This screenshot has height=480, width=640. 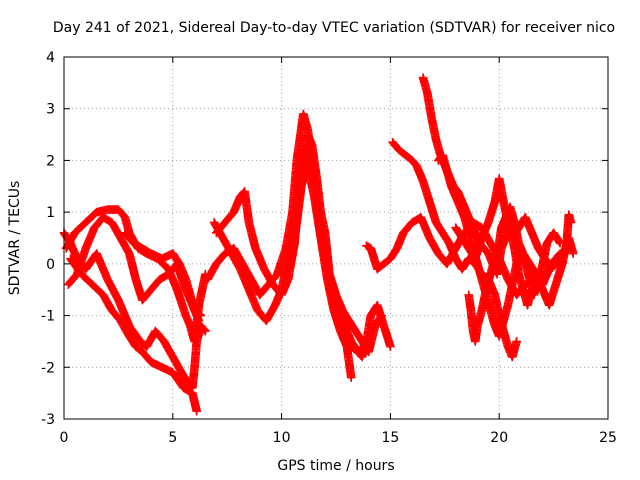 What do you see at coordinates (608, 438) in the screenshot?
I see `x-tick-label: 25` at bounding box center [608, 438].